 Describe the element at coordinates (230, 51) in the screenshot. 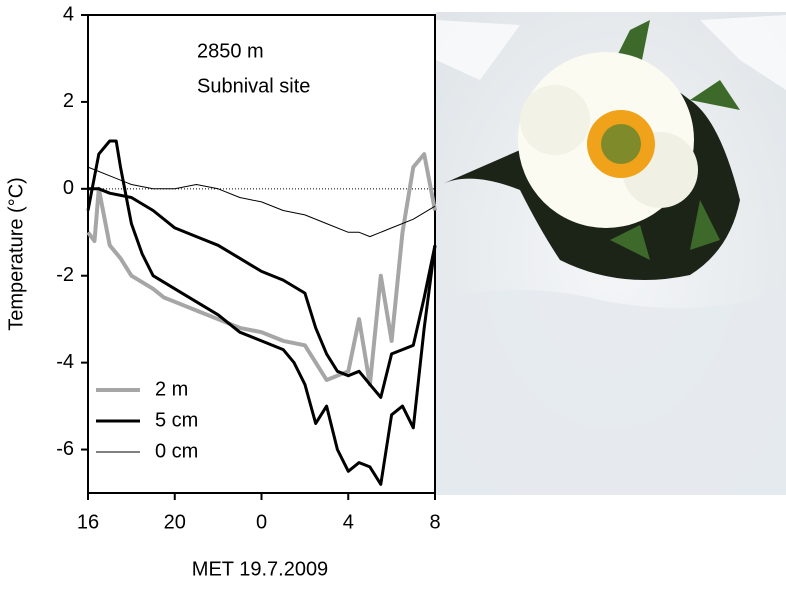

I see `annotation: 2850 m` at that location.